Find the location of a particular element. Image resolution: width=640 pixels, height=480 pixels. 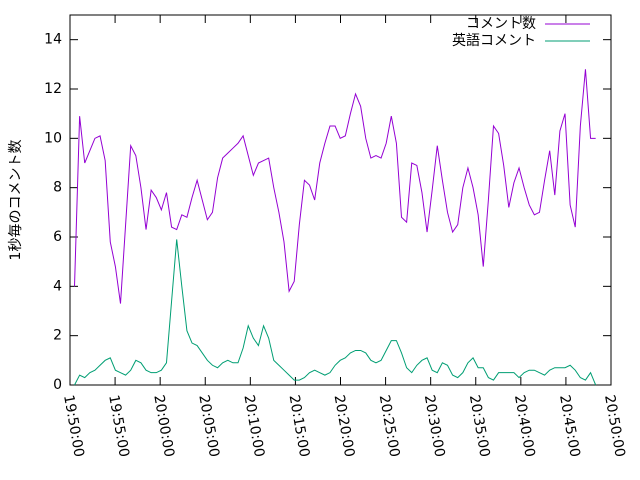

x-tick-label: 20:30:00 is located at coordinates (434, 426).